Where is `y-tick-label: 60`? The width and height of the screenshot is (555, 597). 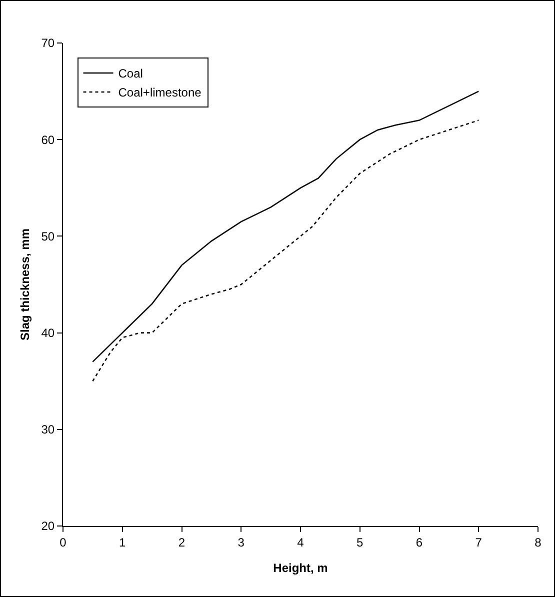 y-tick-label: 60 is located at coordinates (48, 139).